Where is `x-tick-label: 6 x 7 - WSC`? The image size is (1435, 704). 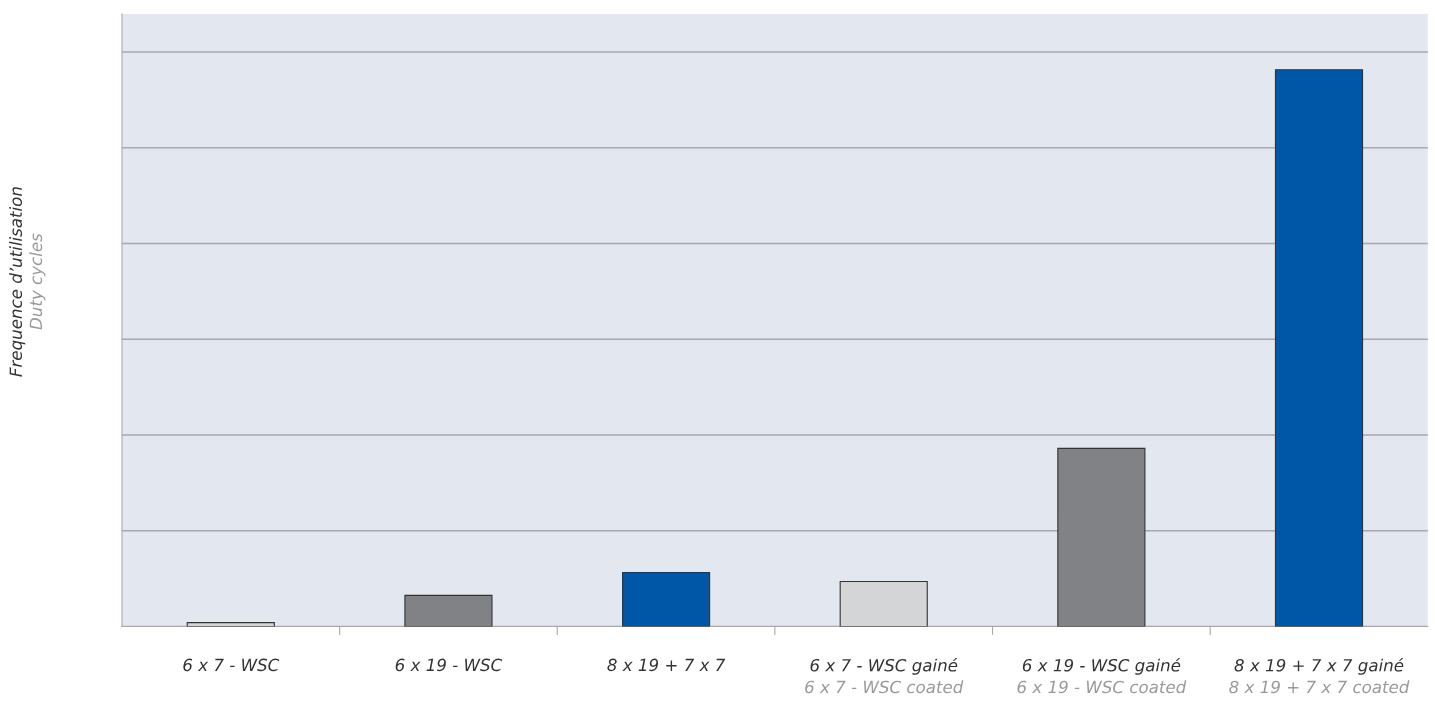
x-tick-label: 6 x 7 - WSC is located at coordinates (231, 665).